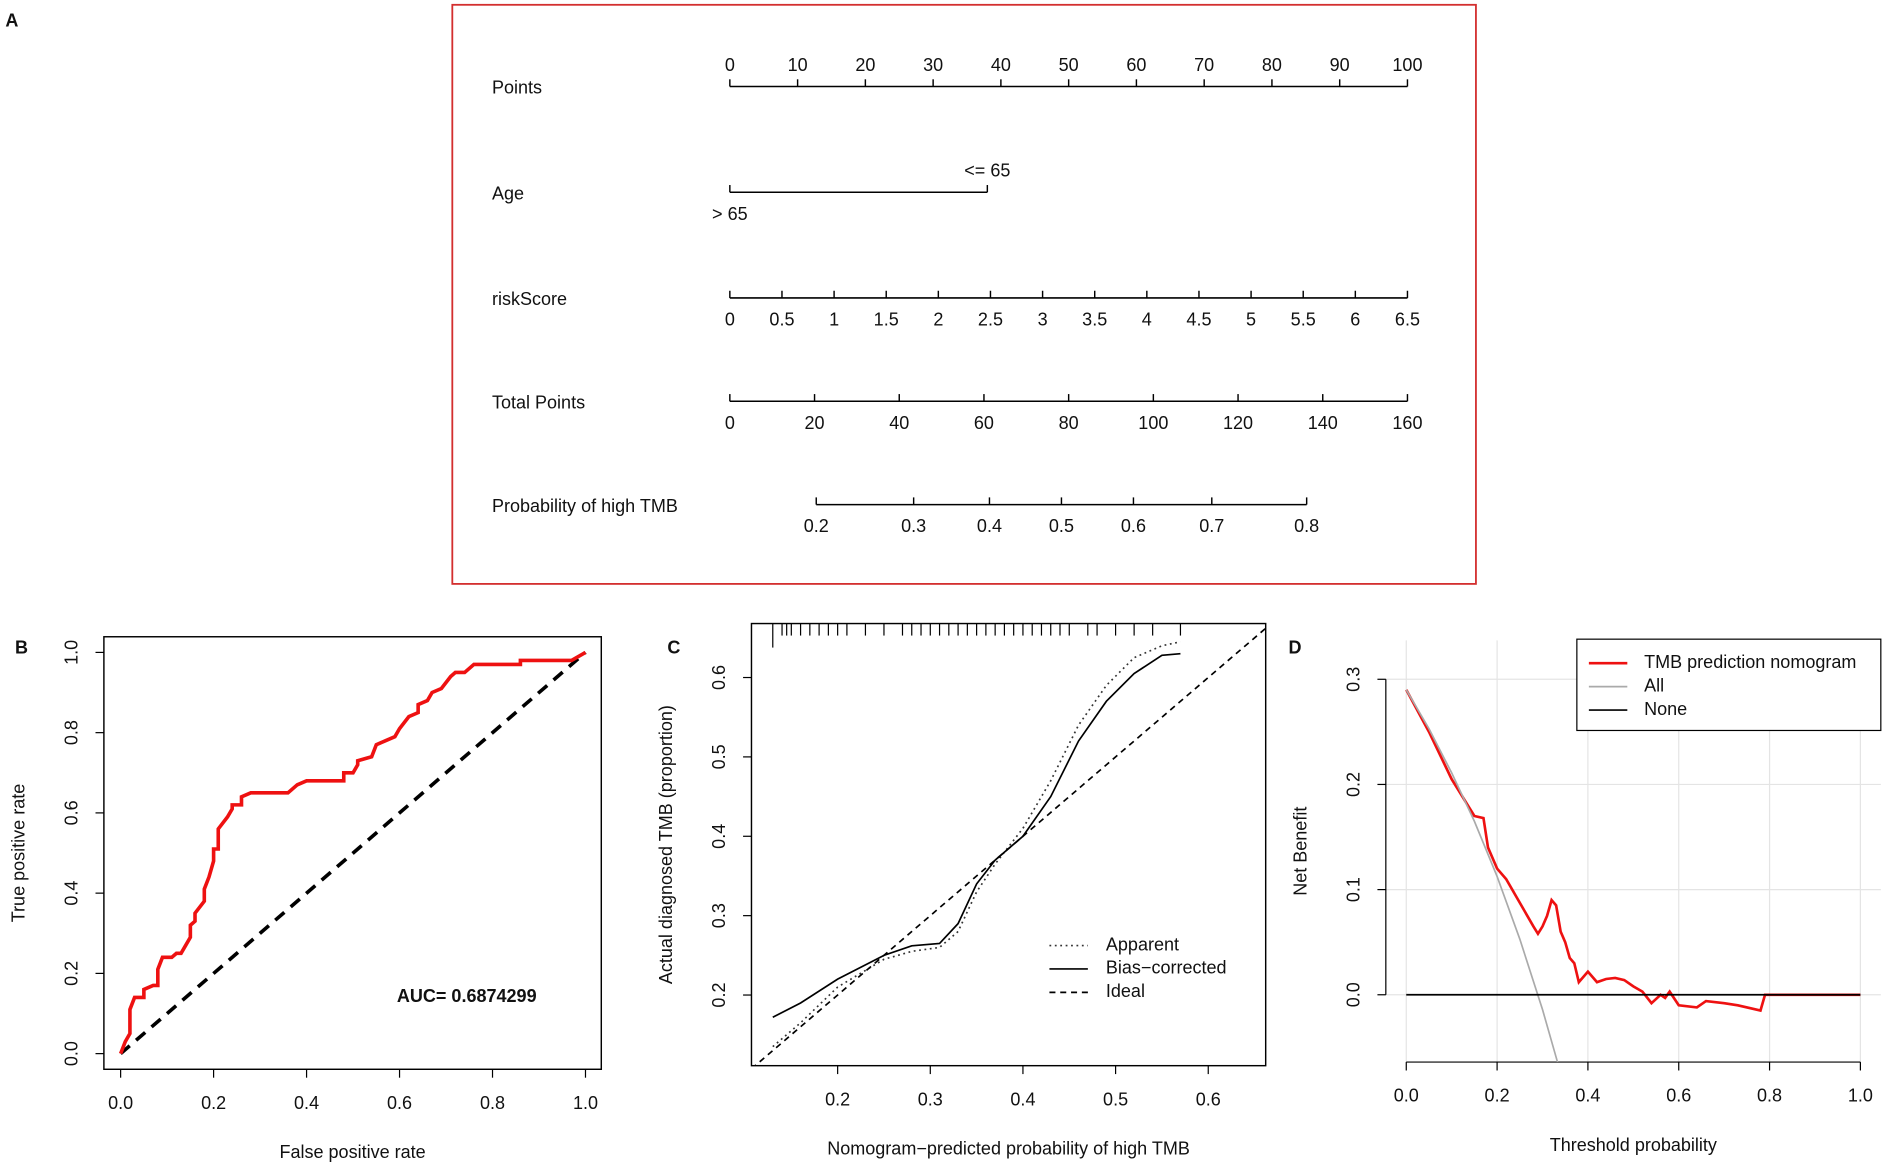  What do you see at coordinates (1204, 65) in the screenshot?
I see `tick-label: 70` at bounding box center [1204, 65].